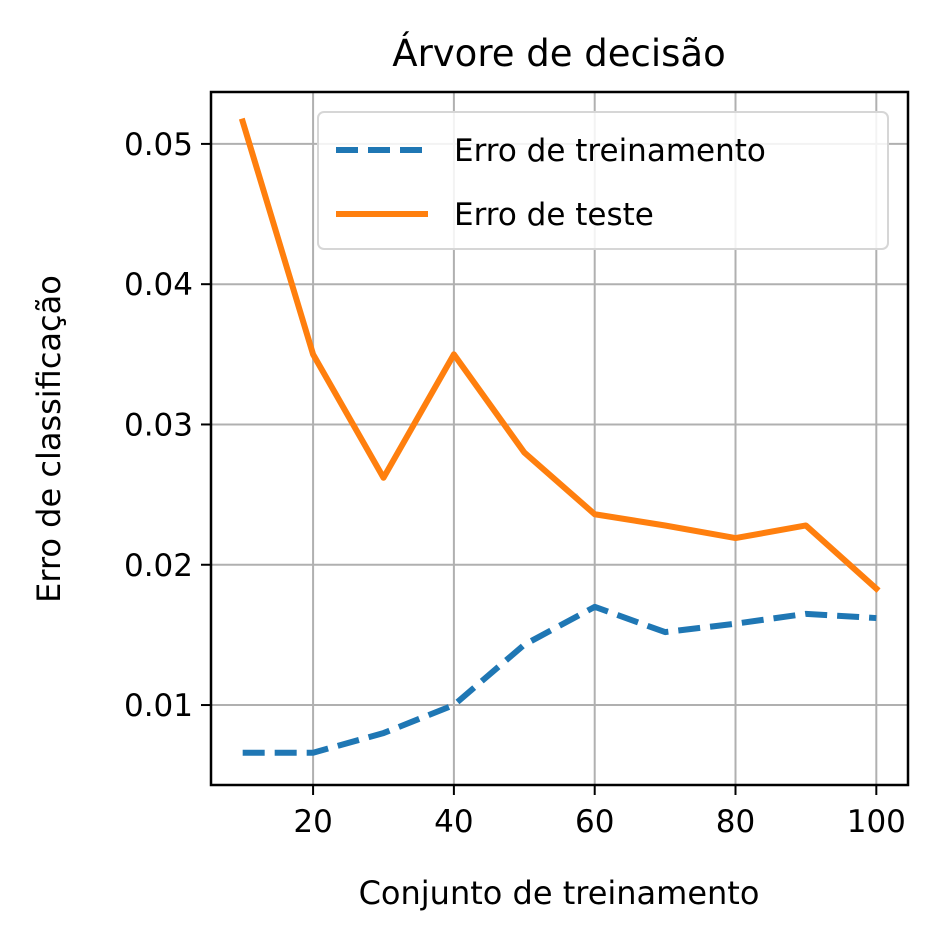  Describe the element at coordinates (558, 53) in the screenshot. I see `chart-title: Árvore de decisão` at that location.